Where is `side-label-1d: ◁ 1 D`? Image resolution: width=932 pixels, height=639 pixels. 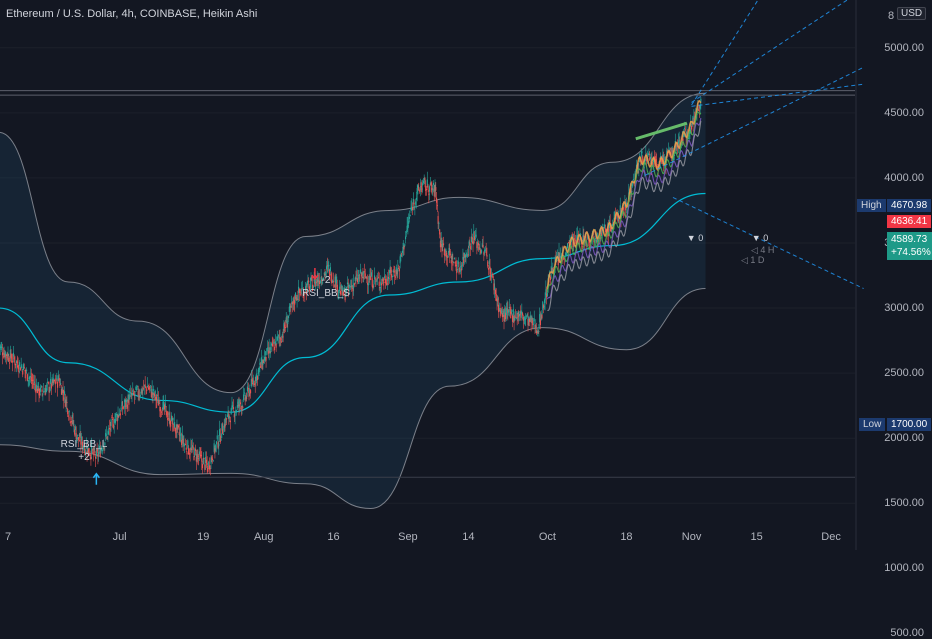
side-label-1d: ◁ 1 D is located at coordinates (752, 260).